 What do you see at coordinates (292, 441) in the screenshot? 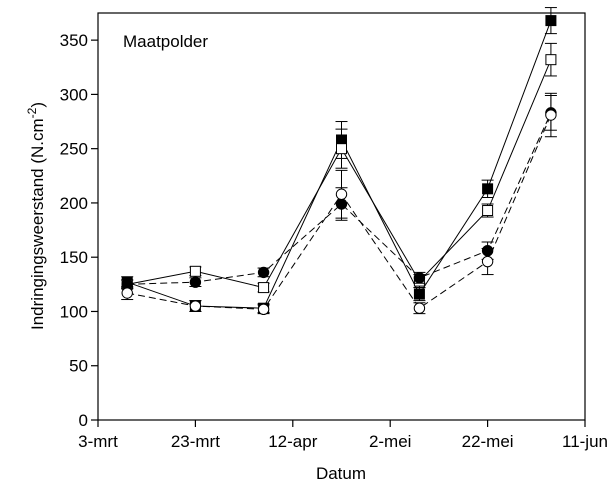
I see `x-tick-label: 12-apr` at bounding box center [292, 441].